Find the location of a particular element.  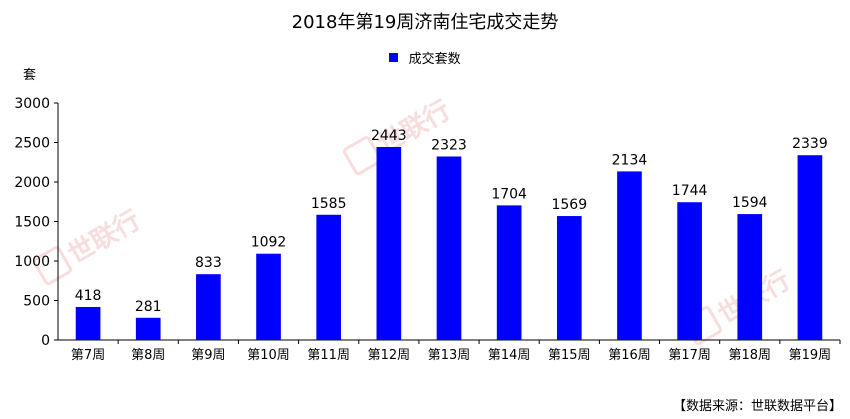

data-label: 2339 is located at coordinates (810, 144).